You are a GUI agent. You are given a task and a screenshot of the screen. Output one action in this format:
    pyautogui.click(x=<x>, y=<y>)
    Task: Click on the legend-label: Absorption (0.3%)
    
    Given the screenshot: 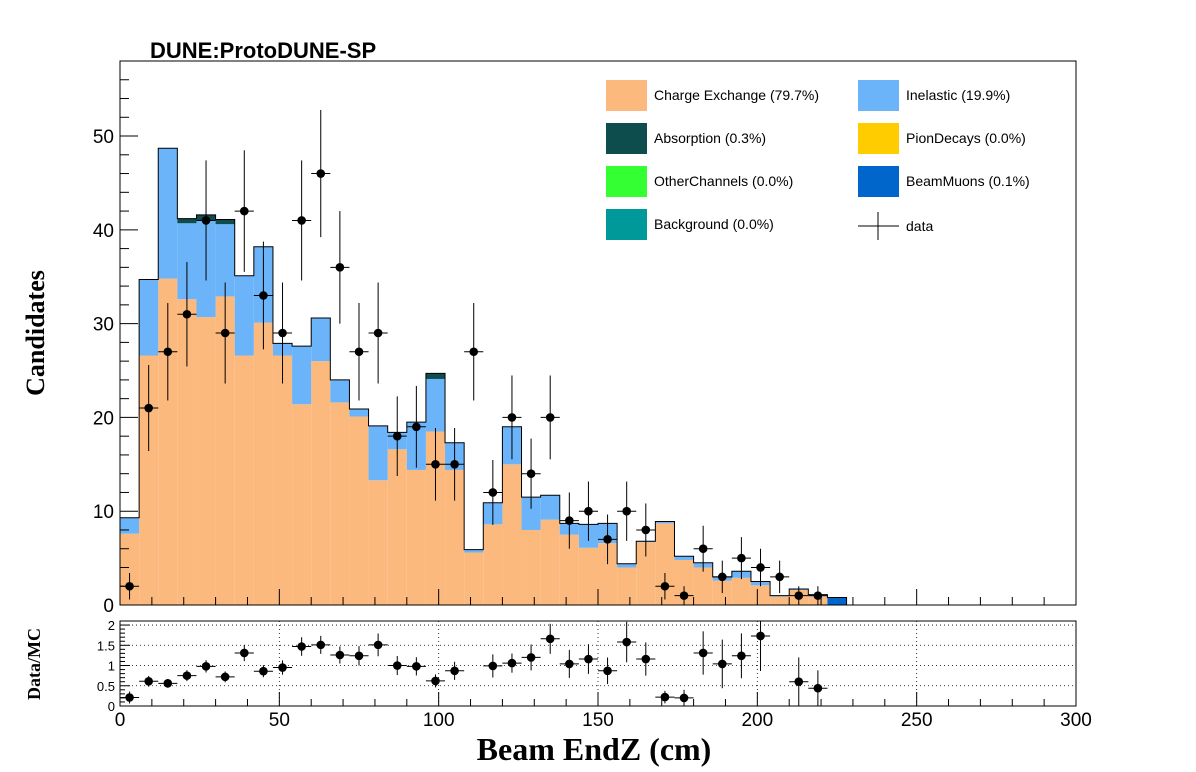 What is the action you would take?
    pyautogui.click(x=710, y=138)
    